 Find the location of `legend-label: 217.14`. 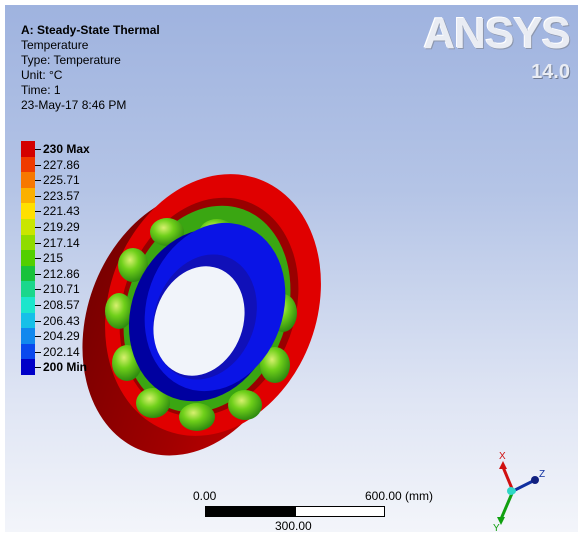

legend-label: 217.14 is located at coordinates (61, 242).